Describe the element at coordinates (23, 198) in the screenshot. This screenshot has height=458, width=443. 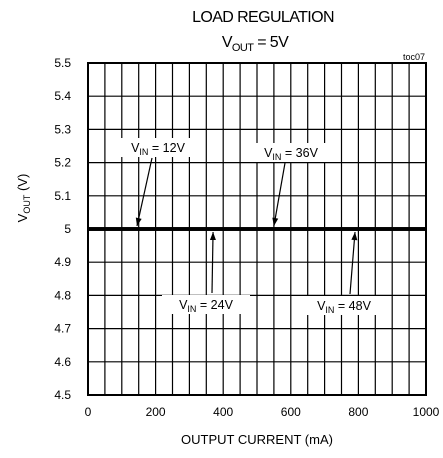
I see `y-axis-label: VOUT (V)` at that location.